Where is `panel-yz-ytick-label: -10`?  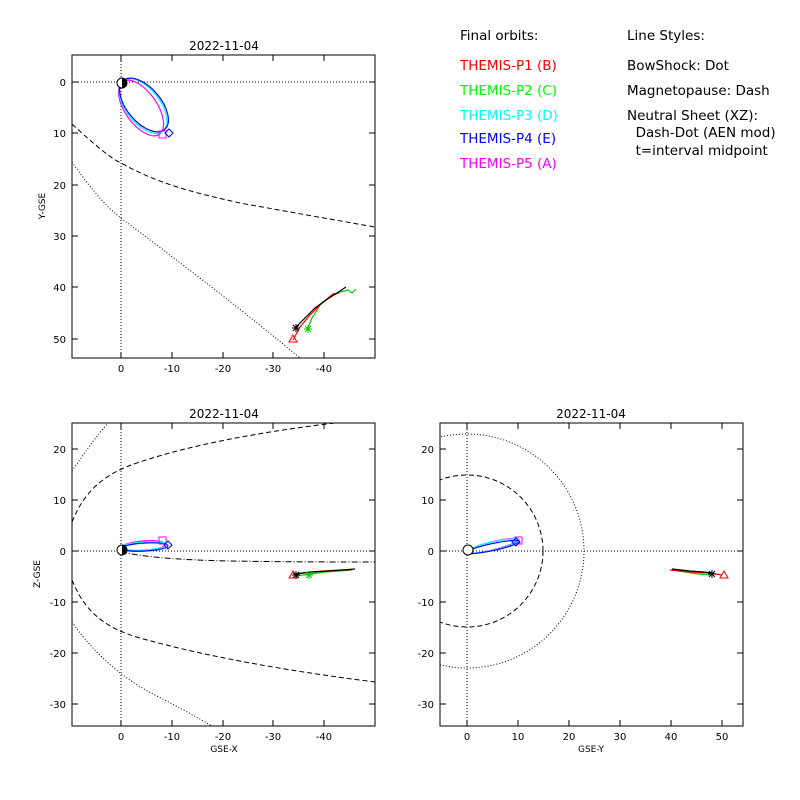
panel-yz-ytick-label: -10 is located at coordinates (426, 603).